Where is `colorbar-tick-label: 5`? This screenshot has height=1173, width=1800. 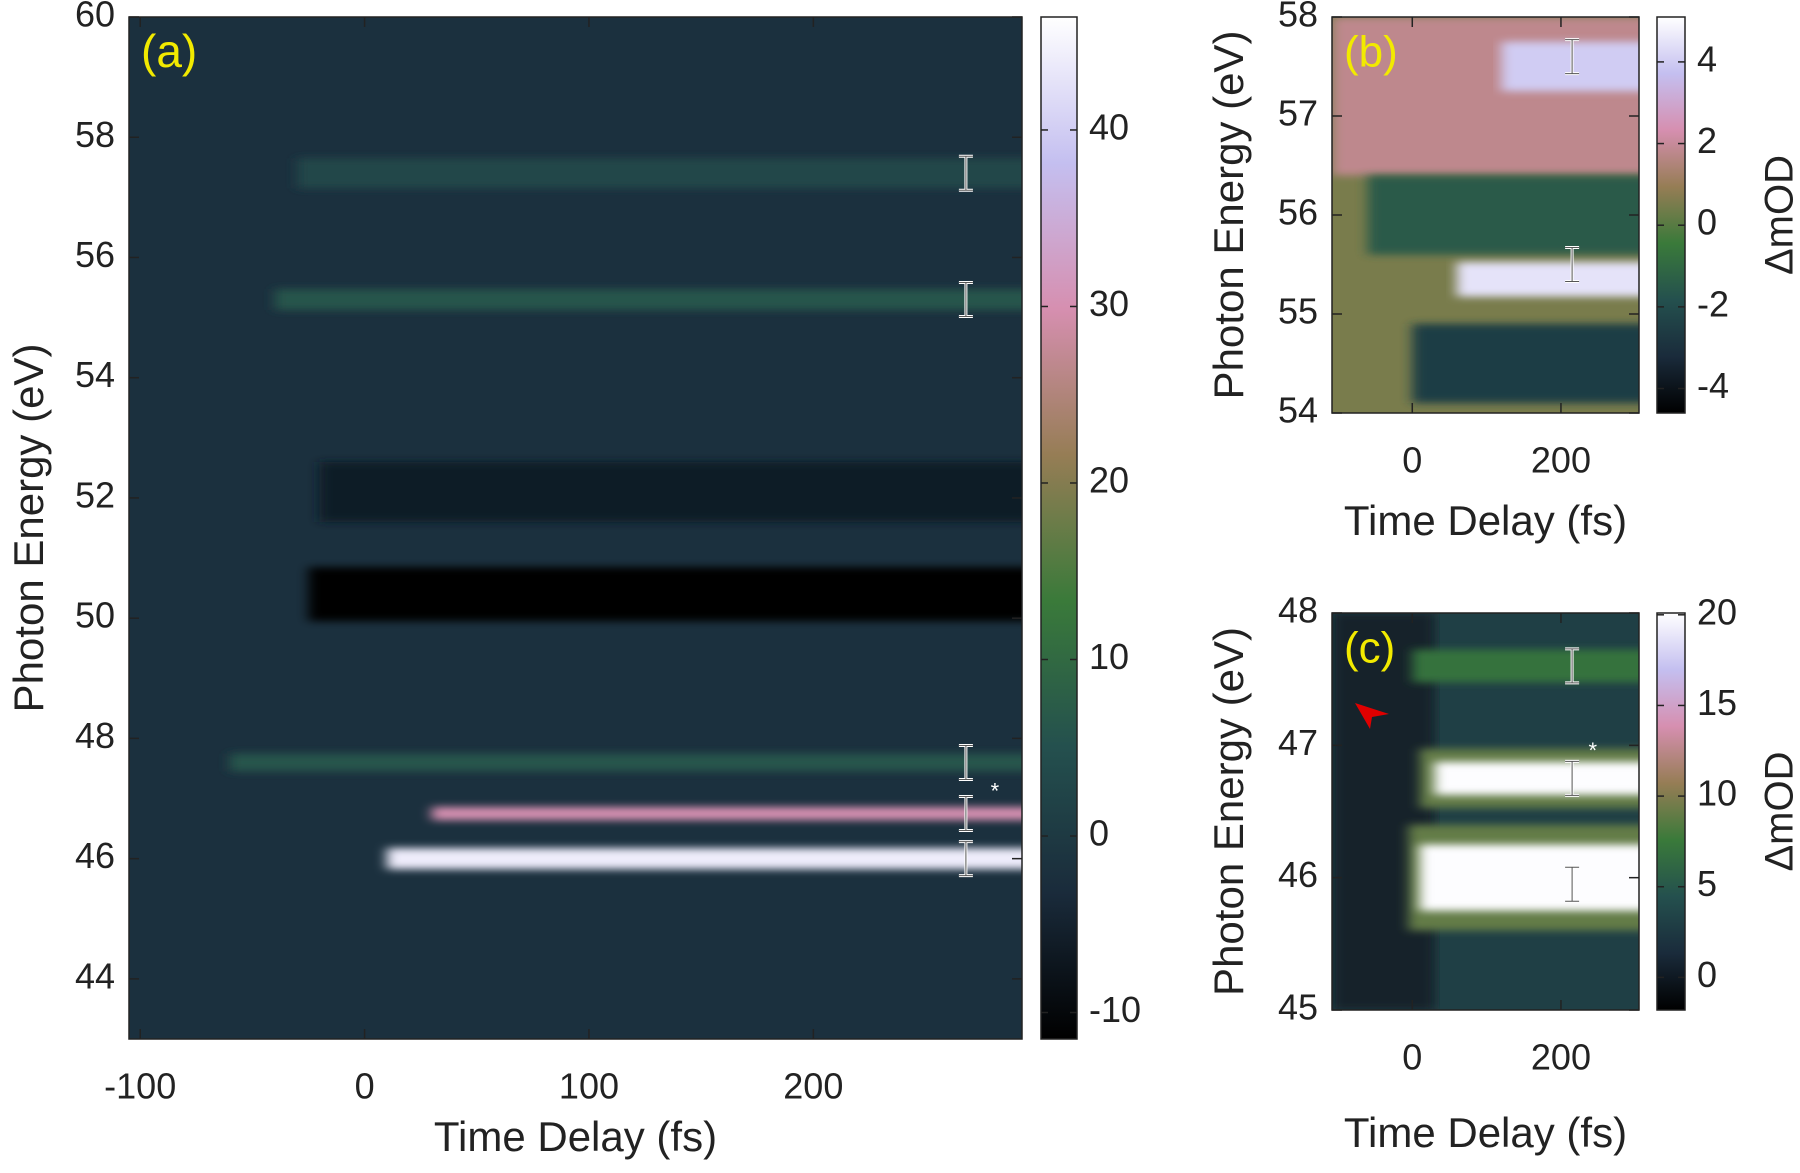
colorbar-tick-label: 5 is located at coordinates (1707, 883).